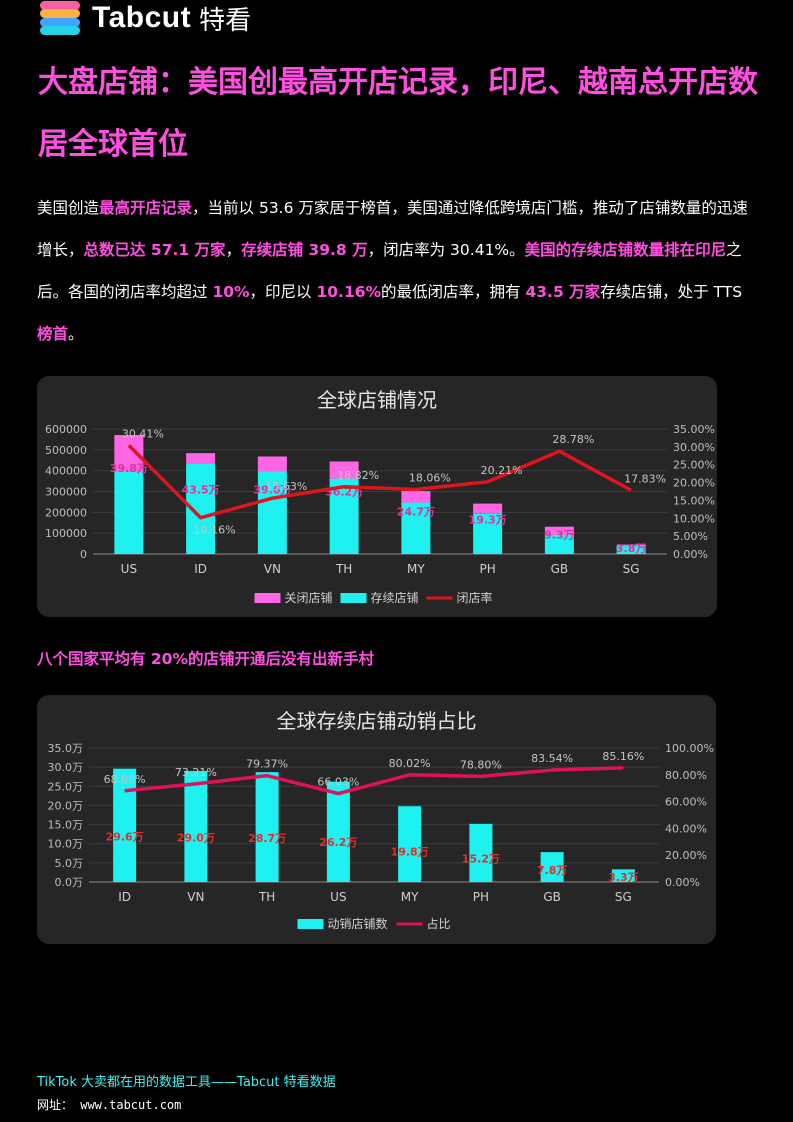 This screenshot has width=793, height=1122. Describe the element at coordinates (631, 569) in the screenshot. I see `x-tick-label: SG` at that location.